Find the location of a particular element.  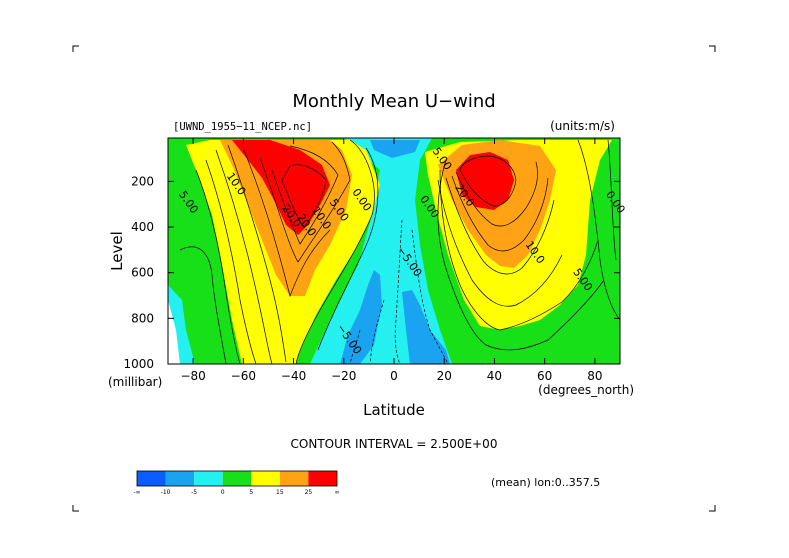

red-region-south is located at coordinates (281, 187).